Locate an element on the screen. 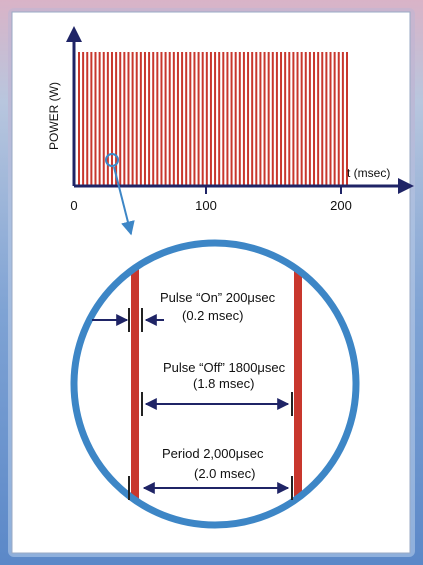  x-tick-label-0: 0 is located at coordinates (73, 205).